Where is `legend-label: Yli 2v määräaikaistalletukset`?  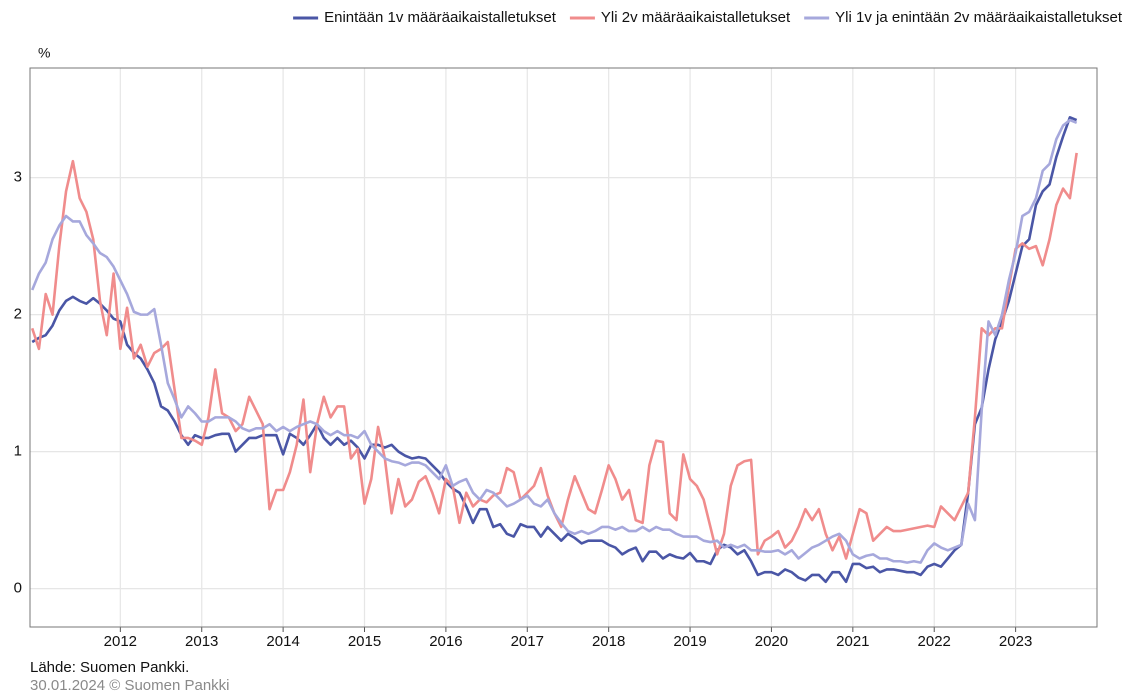
legend-label: Yli 2v määräaikaistalletukset is located at coordinates (696, 17).